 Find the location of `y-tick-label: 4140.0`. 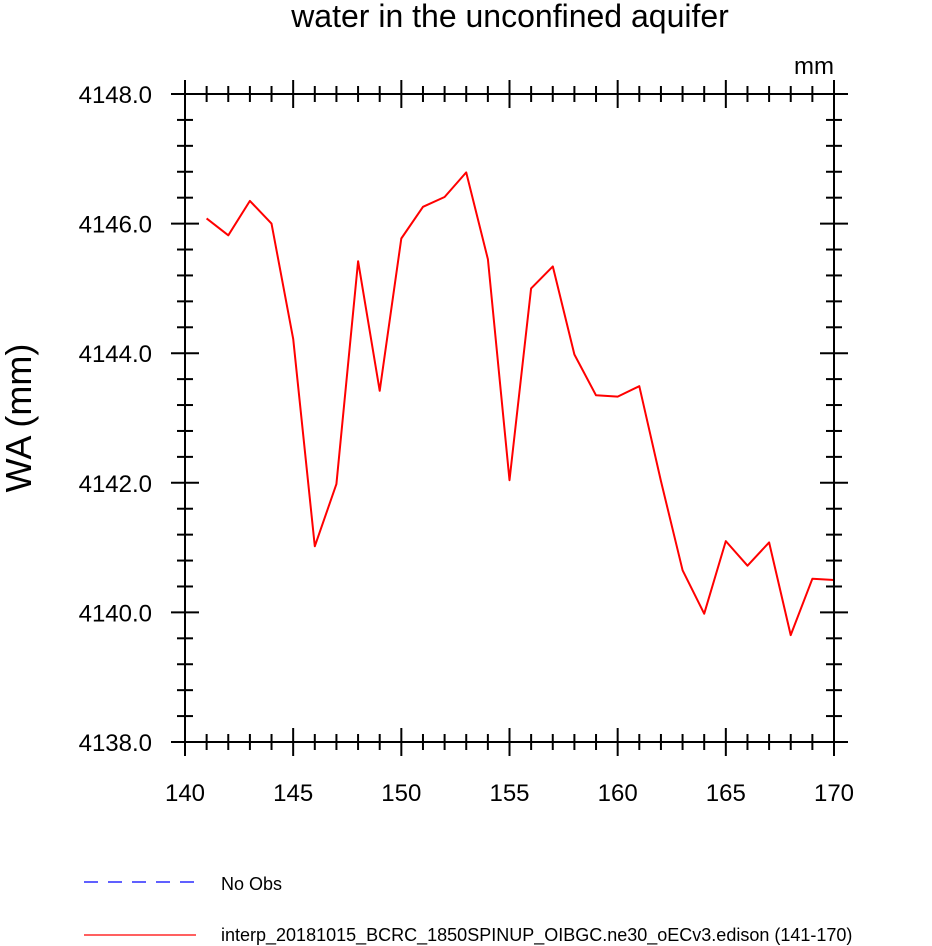

y-tick-label: 4140.0 is located at coordinates (115, 613).